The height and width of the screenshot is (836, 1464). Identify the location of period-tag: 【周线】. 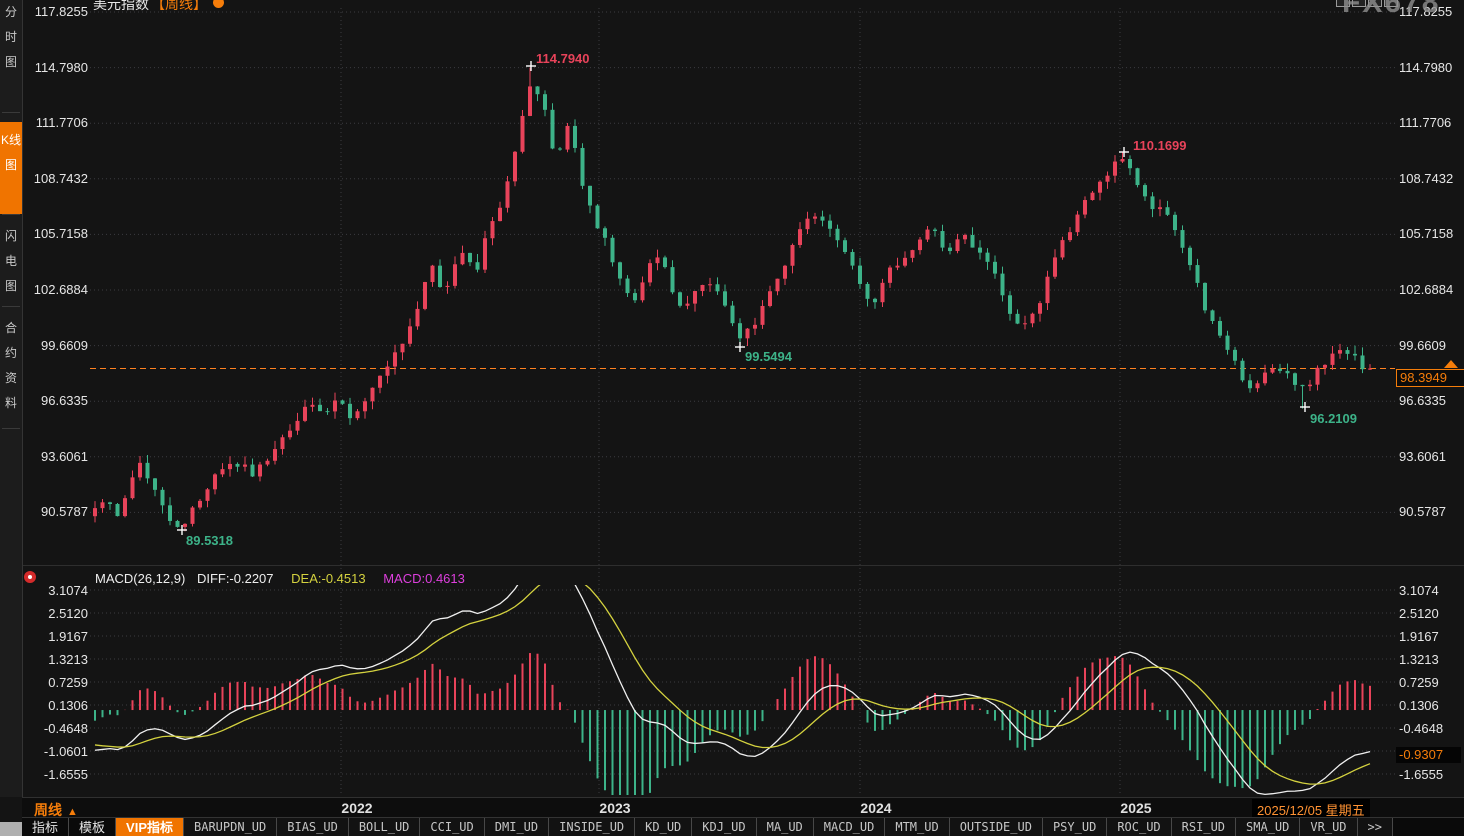
(179, 6).